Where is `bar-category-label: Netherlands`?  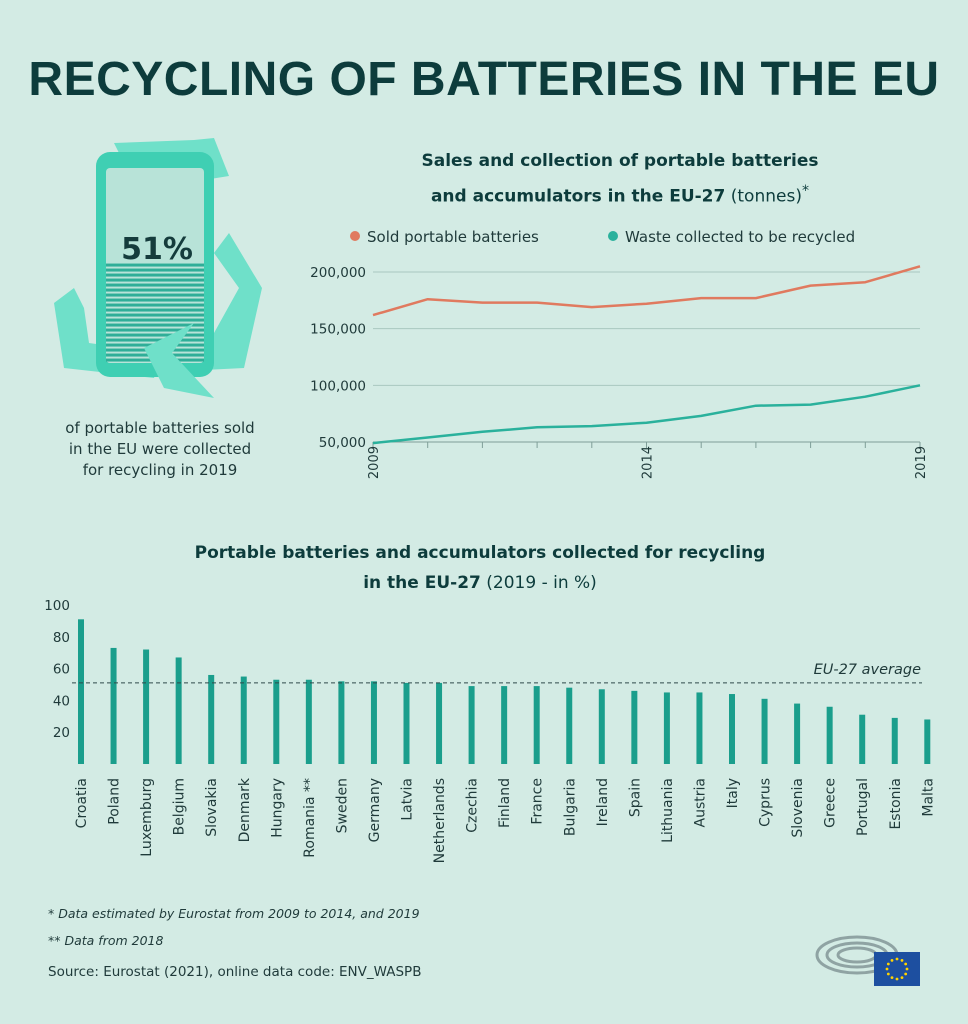 bar-category-label: Netherlands is located at coordinates (440, 820).